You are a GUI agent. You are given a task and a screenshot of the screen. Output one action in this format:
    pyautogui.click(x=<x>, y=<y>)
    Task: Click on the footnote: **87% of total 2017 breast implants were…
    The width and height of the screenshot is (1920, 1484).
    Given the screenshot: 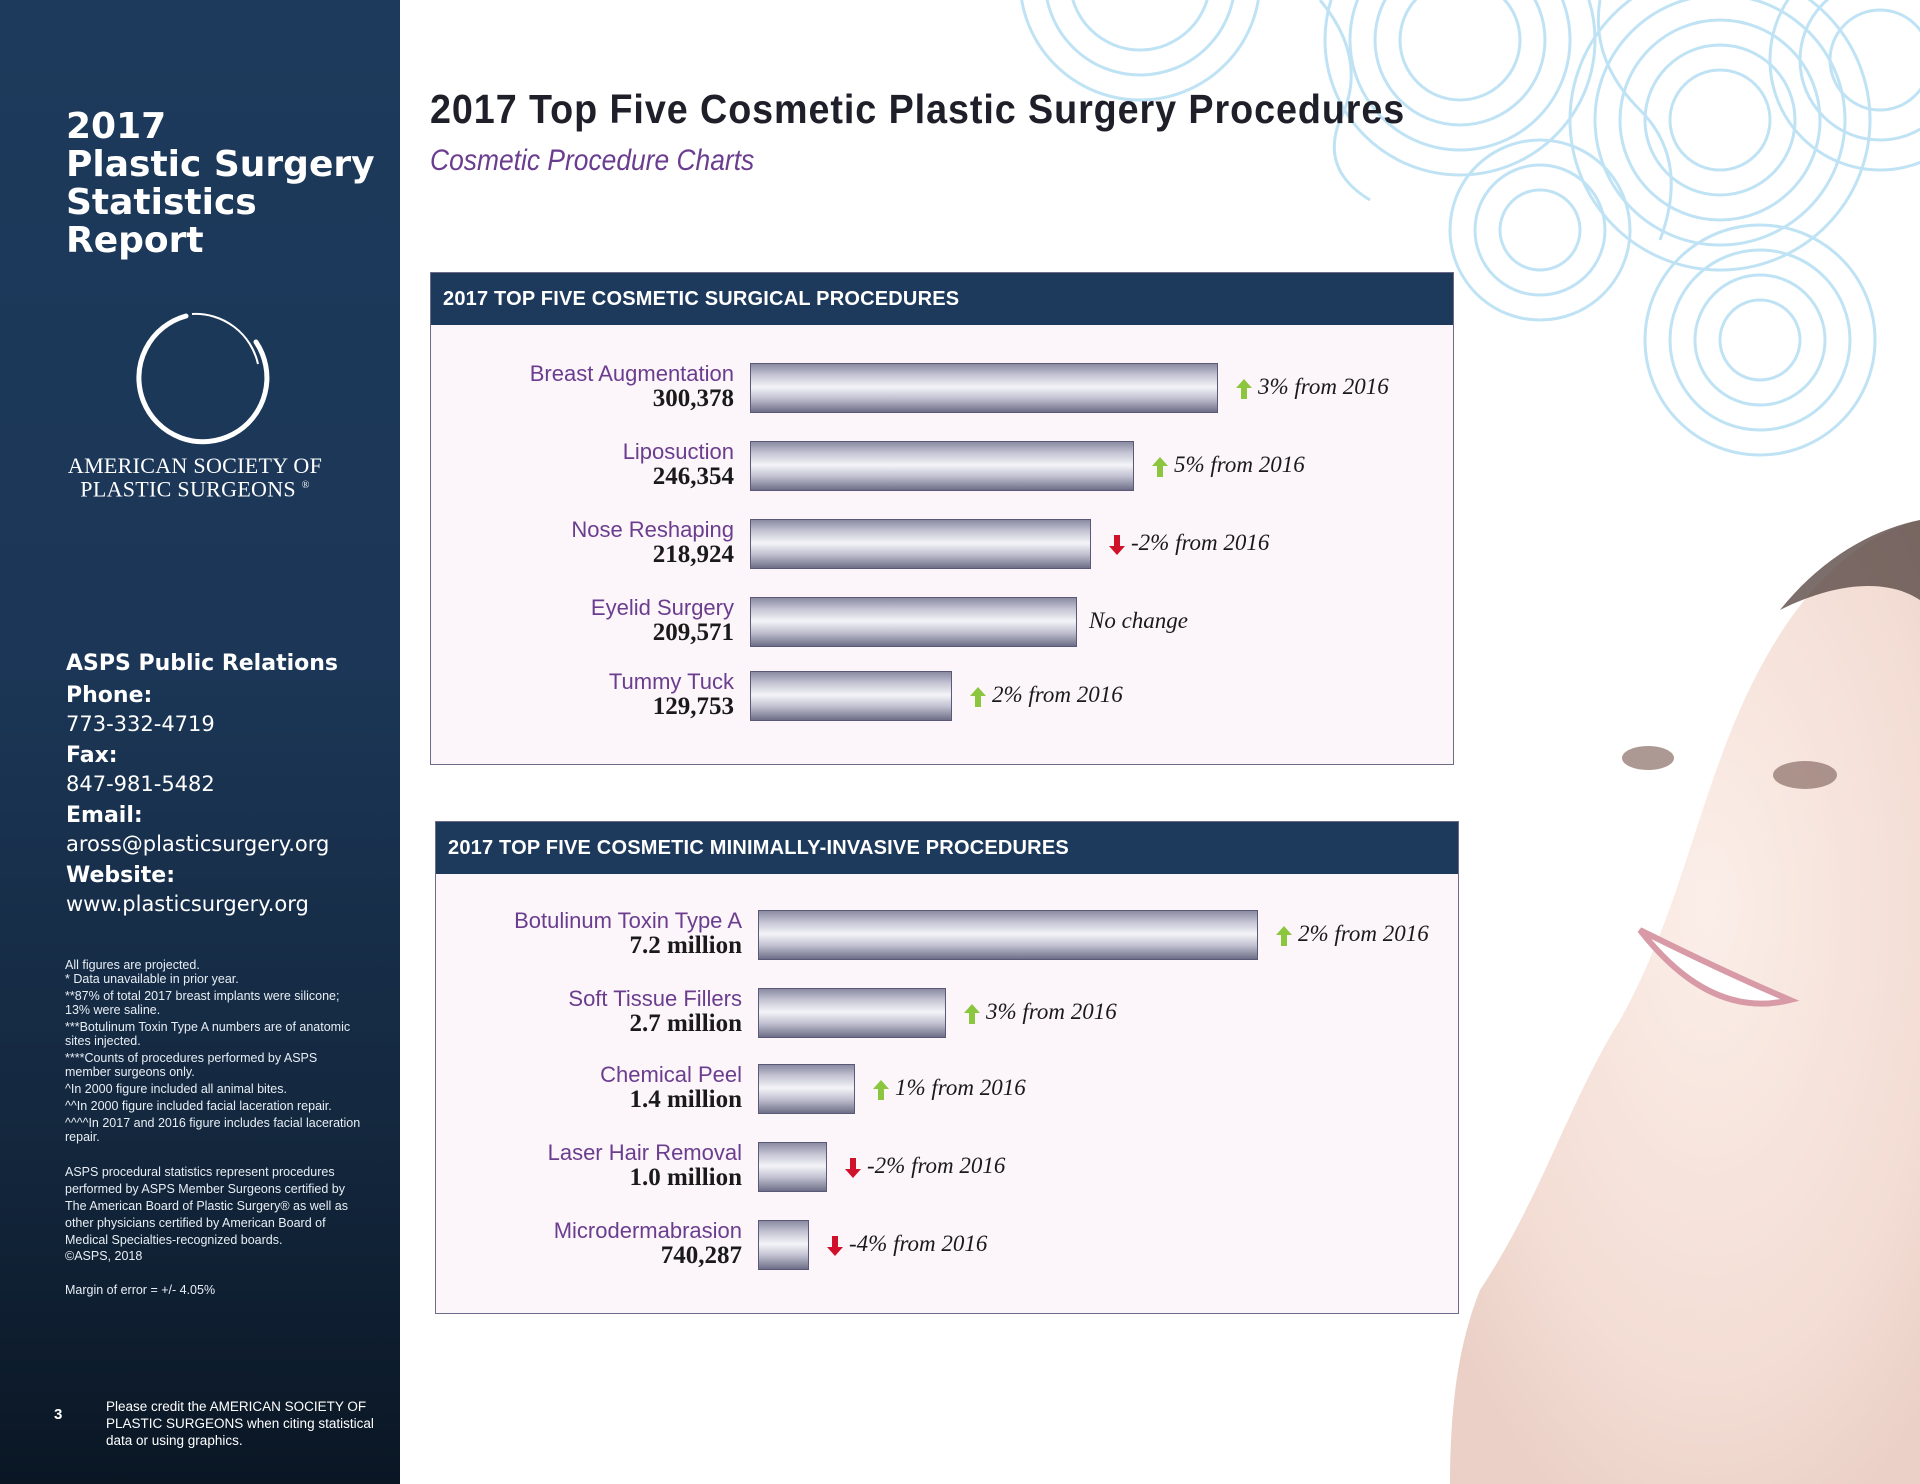 What is the action you would take?
    pyautogui.click(x=202, y=1003)
    